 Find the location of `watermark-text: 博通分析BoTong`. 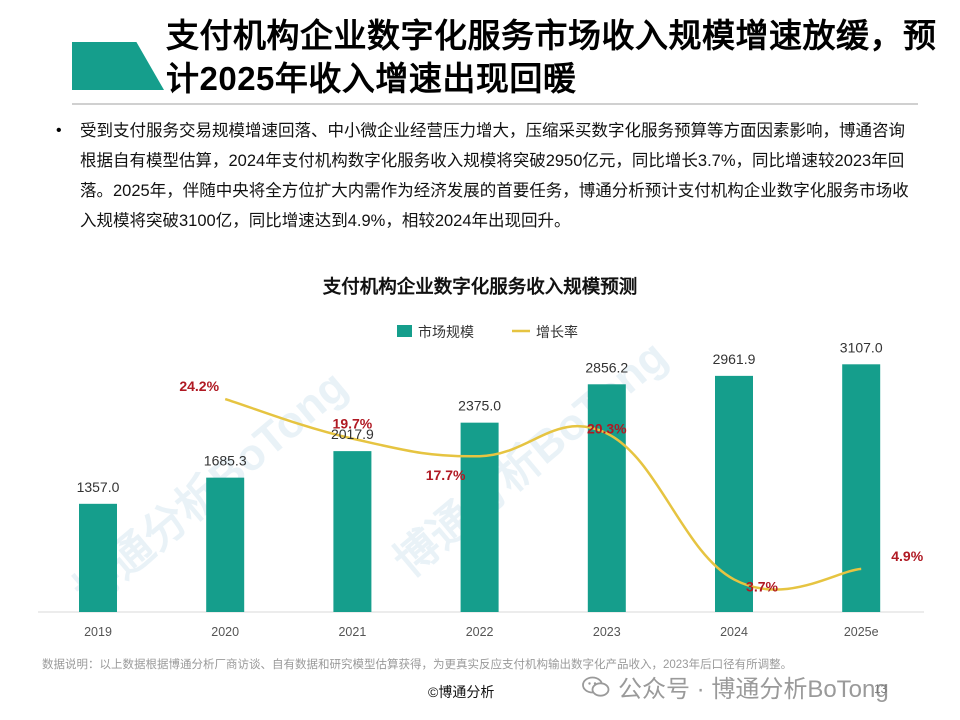

watermark-text: 博通分析BoTong is located at coordinates (530, 458).